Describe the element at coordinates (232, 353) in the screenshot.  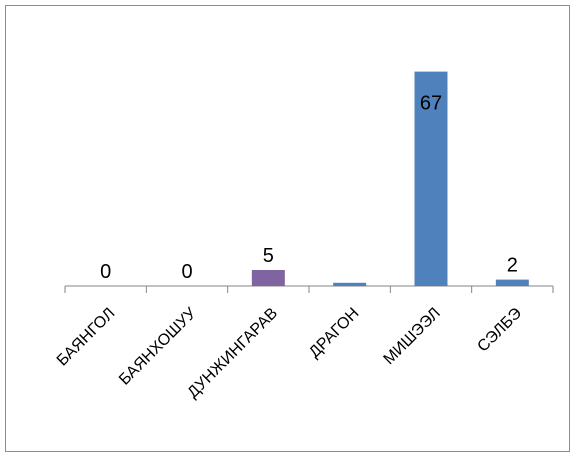
I see `category-label: ДУНЖИНГАРАВ` at that location.